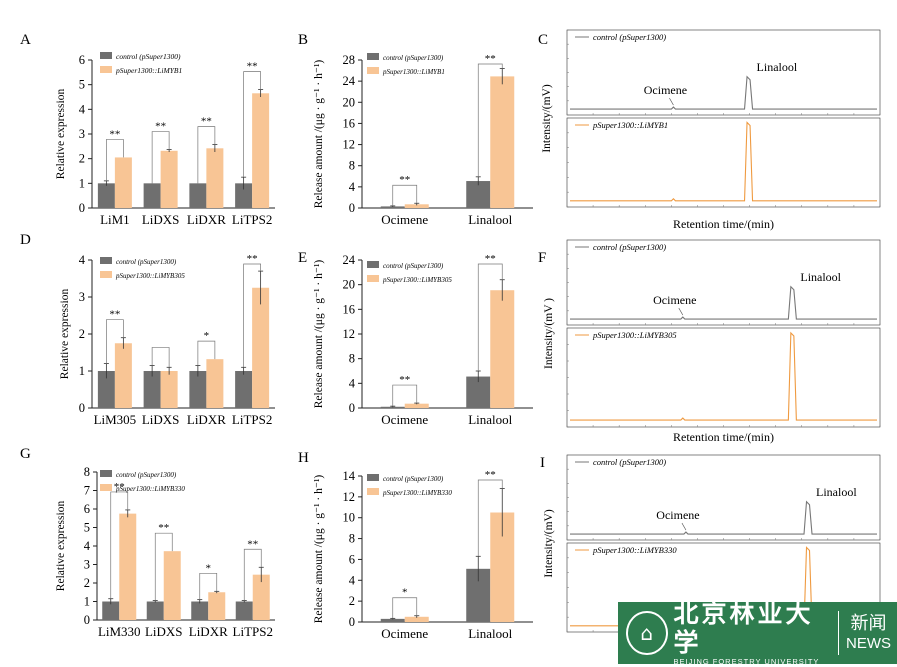 This screenshot has height=667, width=897. What do you see at coordinates (148, 70) in the screenshot?
I see `legend-label-treatment: pSuper1300::LiMYB1` at bounding box center [148, 70].